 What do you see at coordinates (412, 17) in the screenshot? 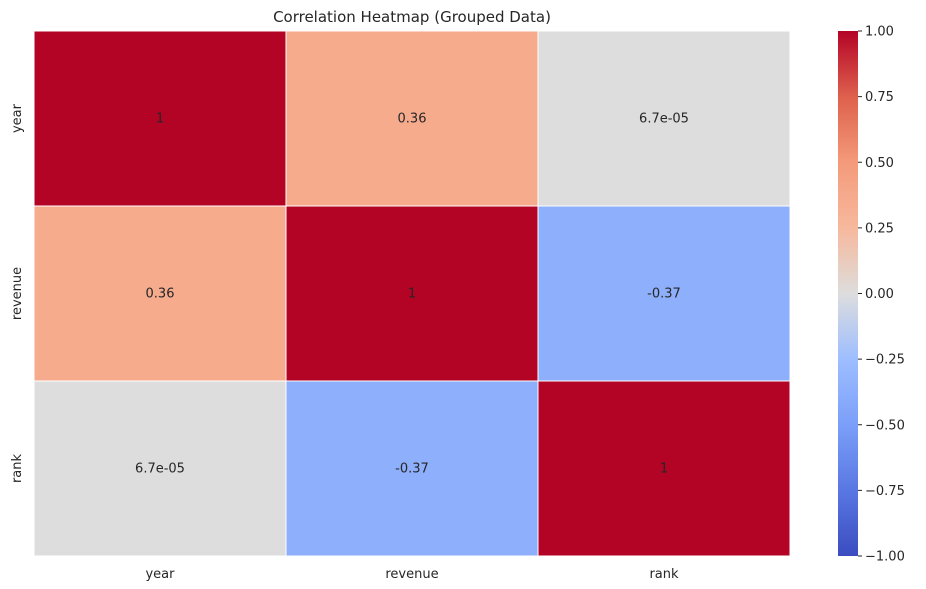
I see `chart-title: Correlation Heatmap (Grouped Data)` at bounding box center [412, 17].